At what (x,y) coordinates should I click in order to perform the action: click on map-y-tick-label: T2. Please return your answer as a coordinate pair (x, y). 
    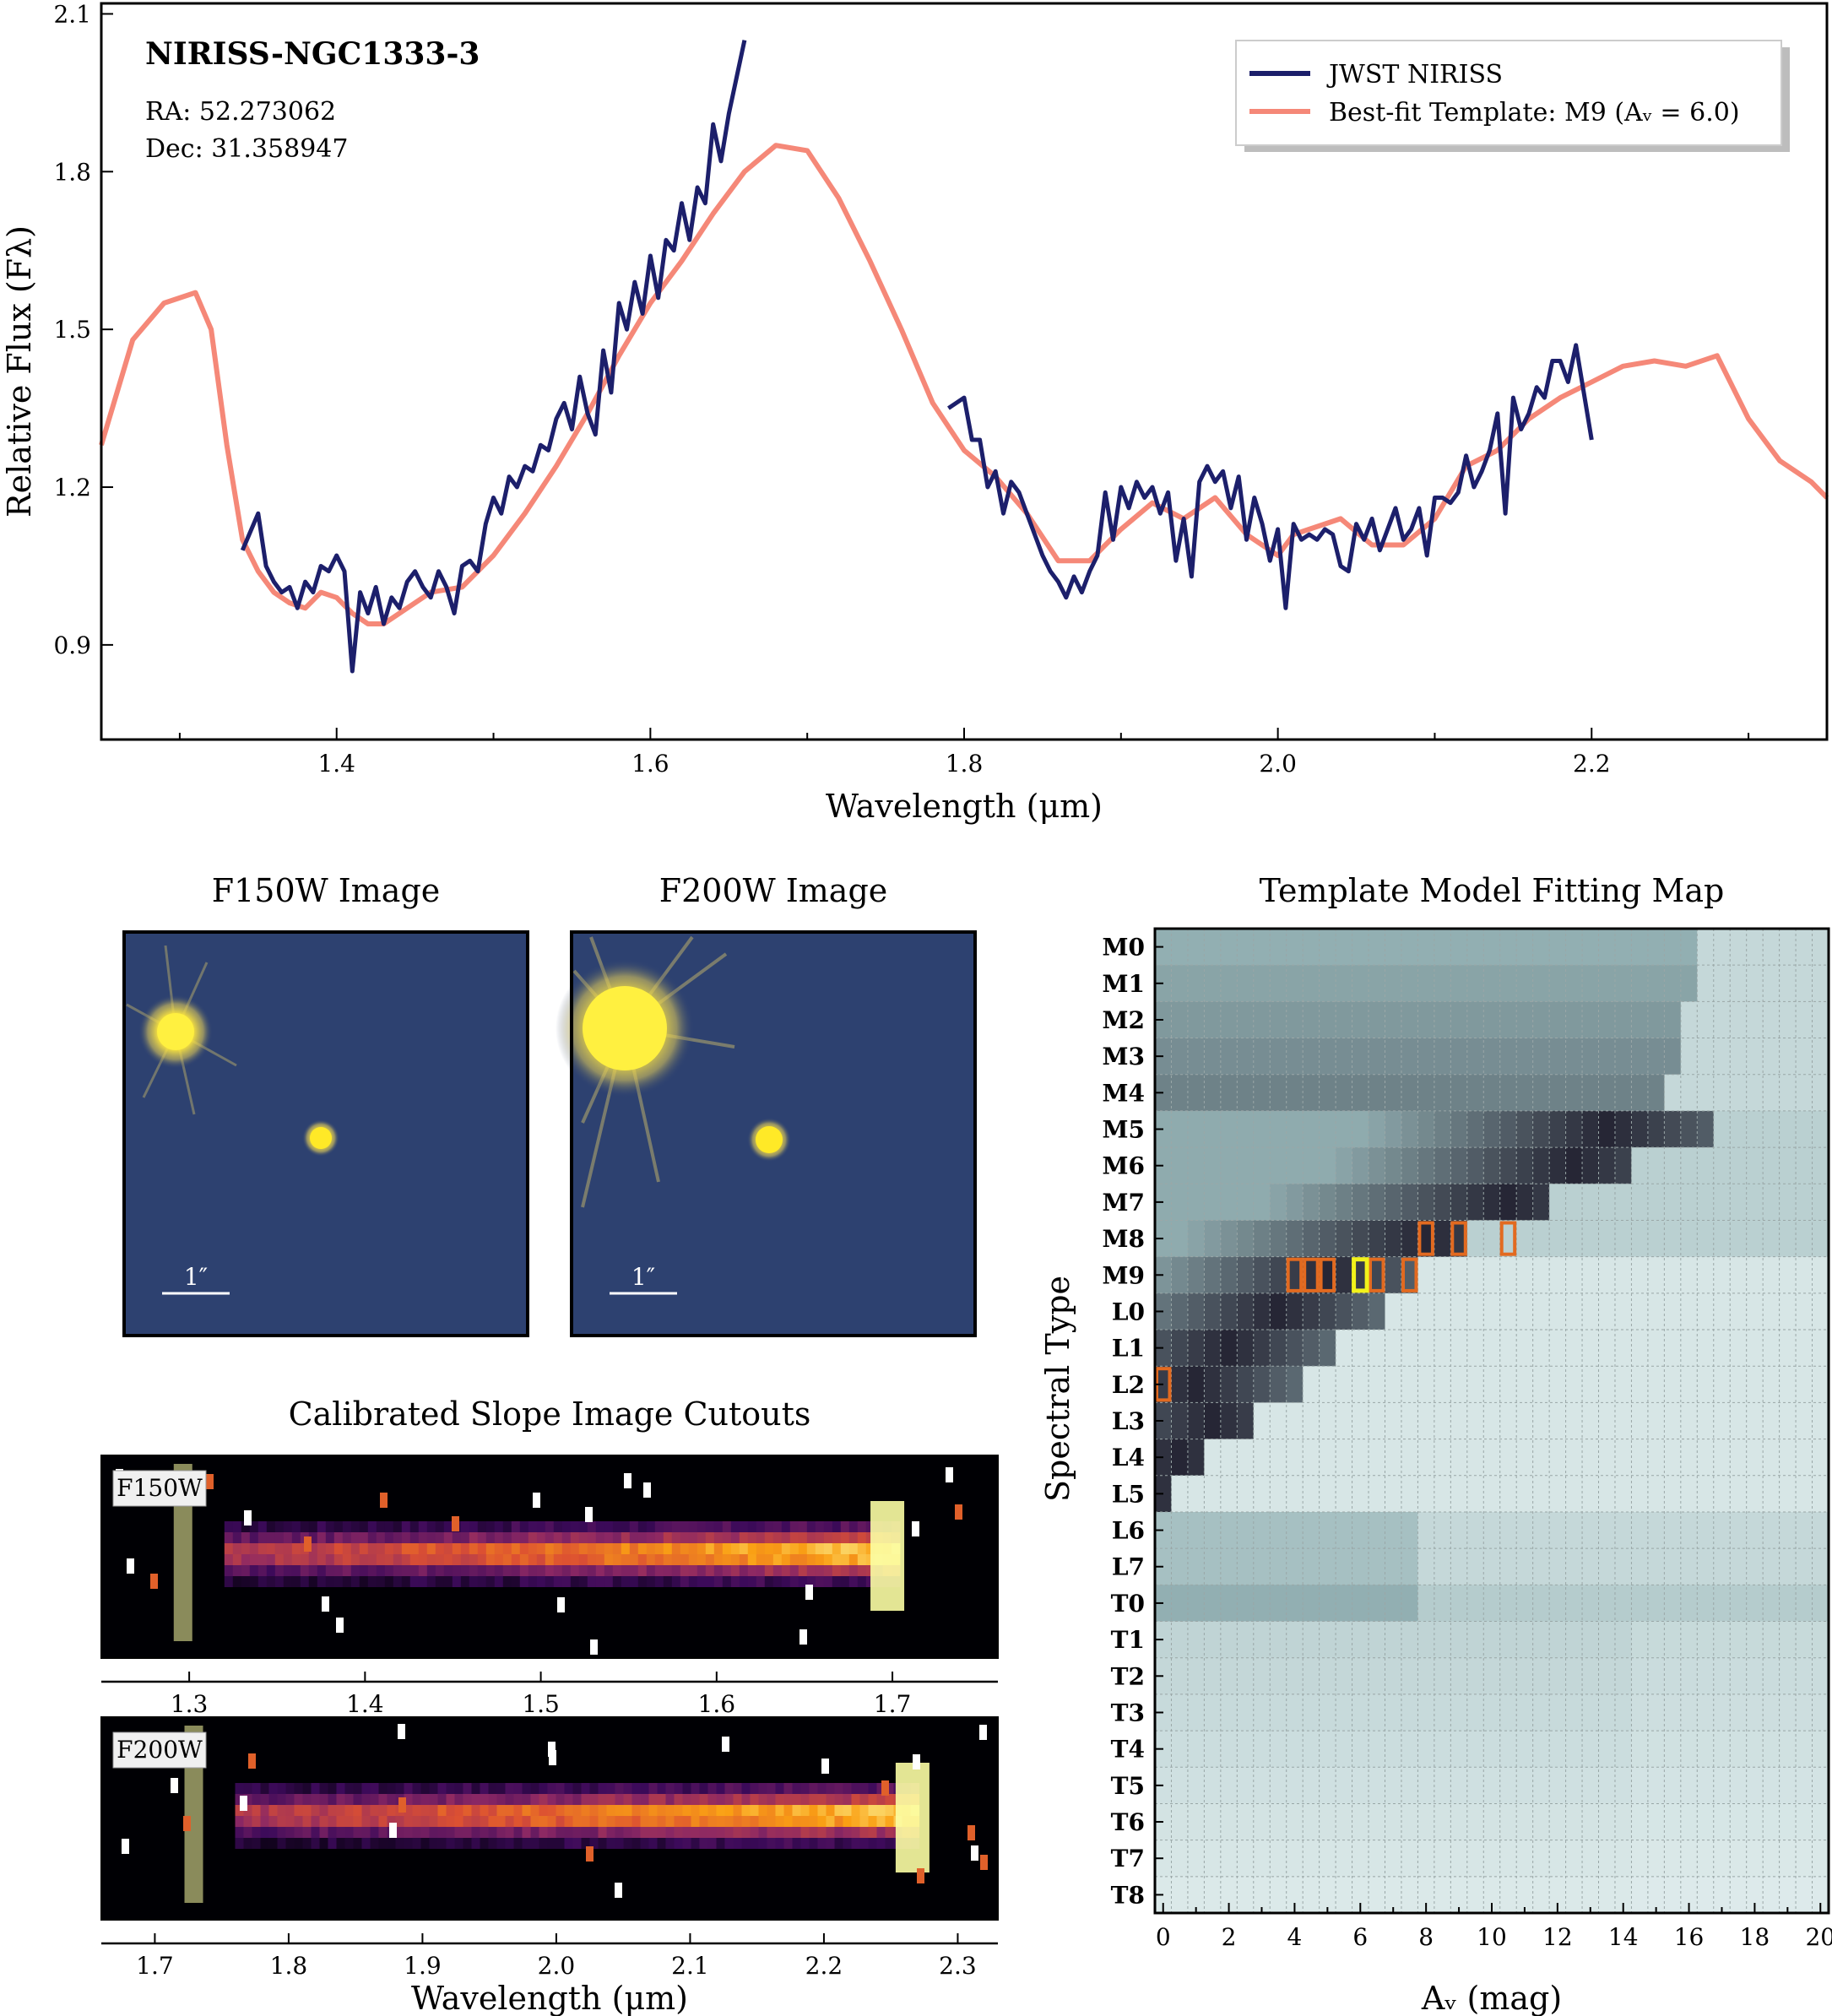
    Looking at the image, I should click on (1128, 1676).